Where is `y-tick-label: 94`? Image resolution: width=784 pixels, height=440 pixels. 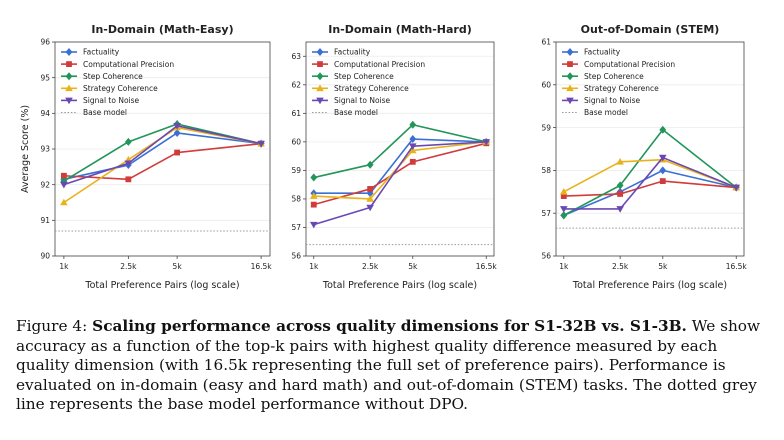 y-tick-label: 94 is located at coordinates (45, 113).